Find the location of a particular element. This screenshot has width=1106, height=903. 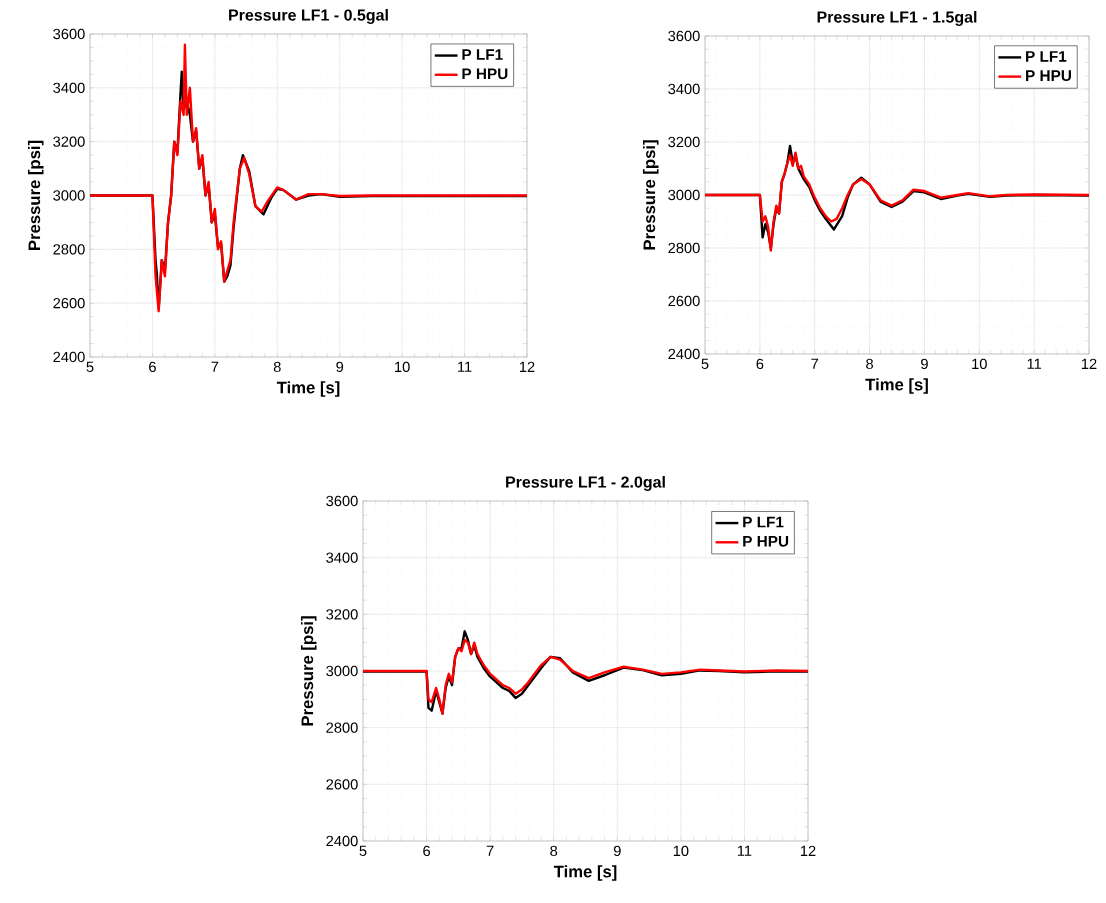

chart-title: Pressure LF1 - 2.0gal is located at coordinates (585, 483).